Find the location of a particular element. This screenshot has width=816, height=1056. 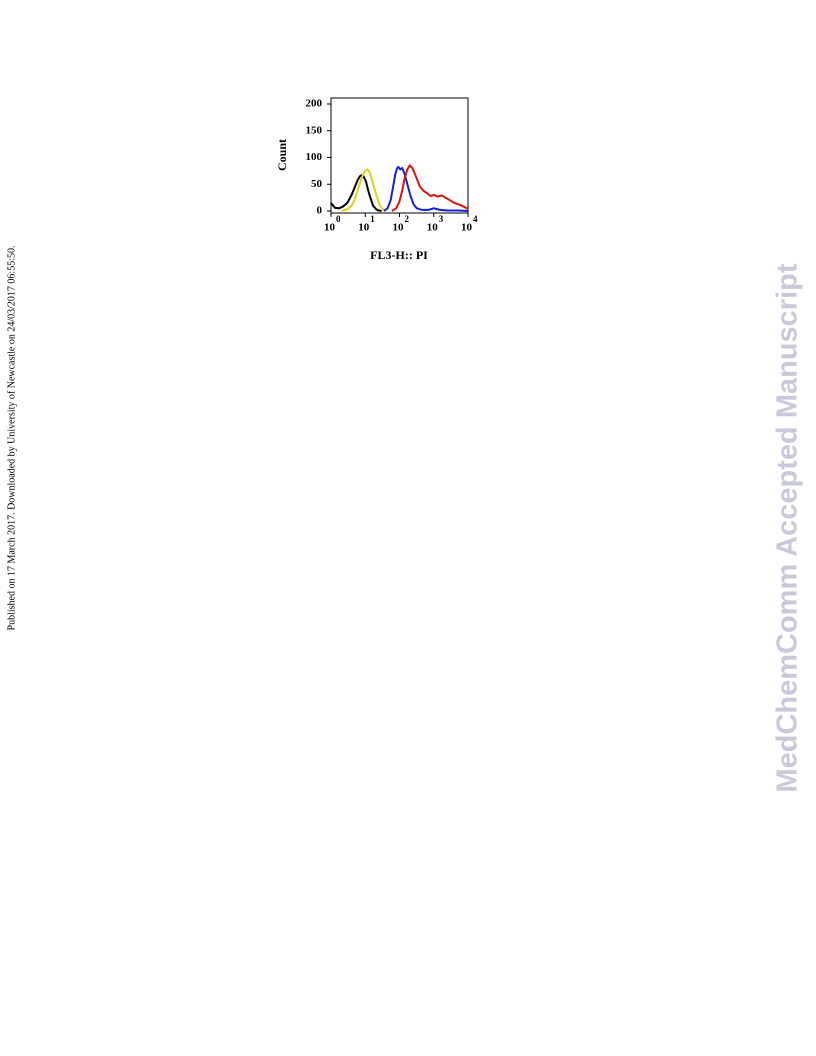

x-axis-label: FL3-H:: PI is located at coordinates (399, 255).